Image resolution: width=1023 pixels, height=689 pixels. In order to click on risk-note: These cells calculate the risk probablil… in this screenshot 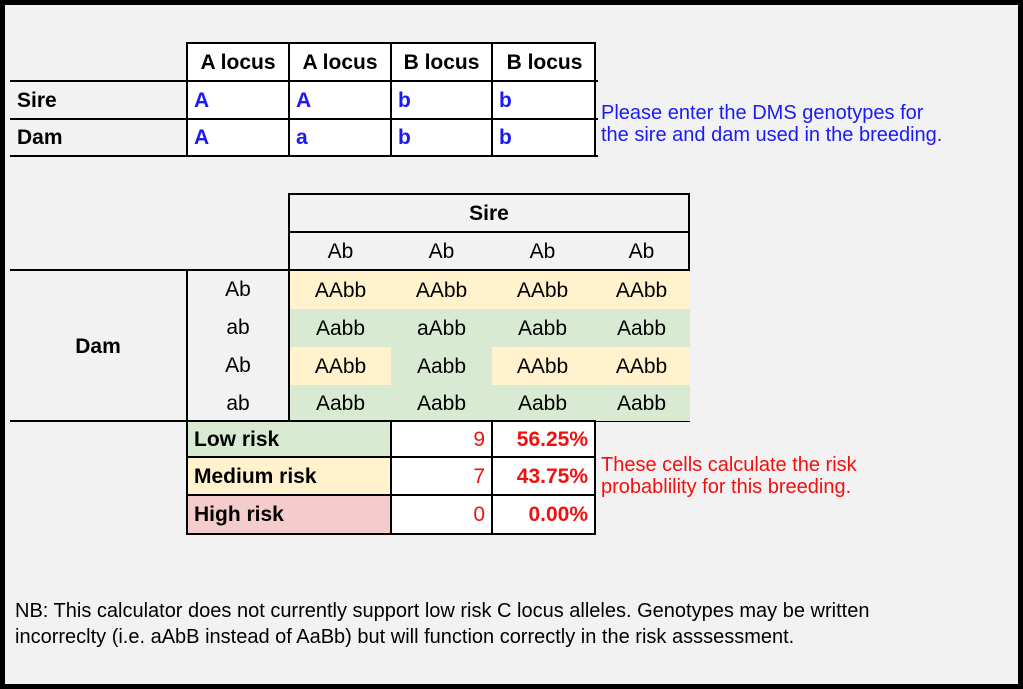, I will do `click(801, 476)`.